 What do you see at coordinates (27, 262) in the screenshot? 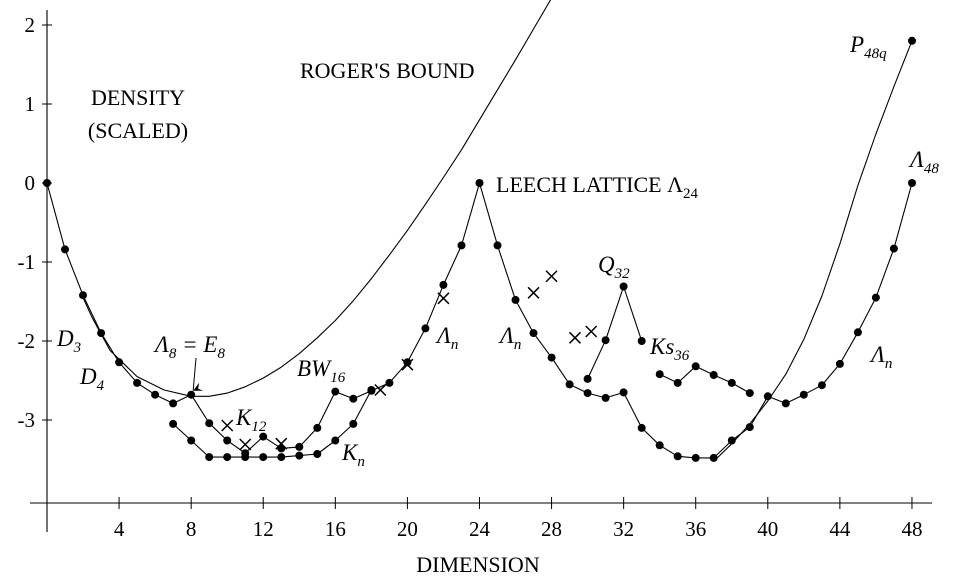
I see `y-tick-label: -1` at bounding box center [27, 262].